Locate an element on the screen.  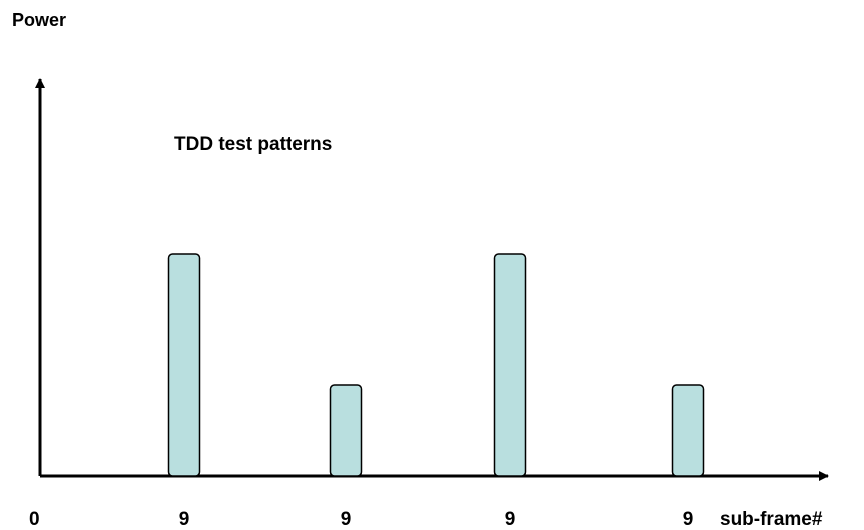
tick-label-4: 9 is located at coordinates (688, 519).